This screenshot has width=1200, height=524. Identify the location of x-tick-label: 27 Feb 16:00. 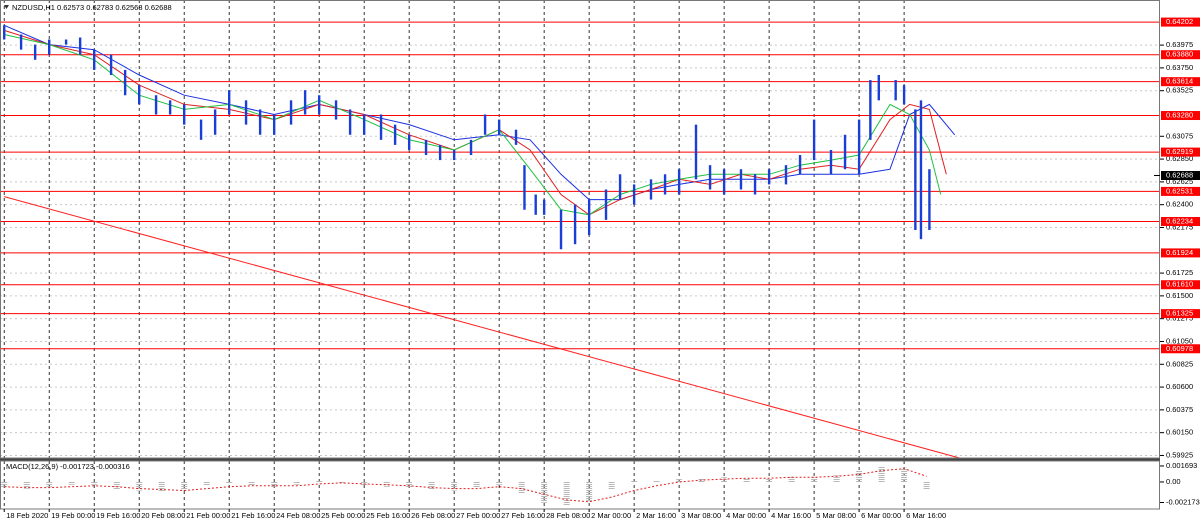
(523, 515).